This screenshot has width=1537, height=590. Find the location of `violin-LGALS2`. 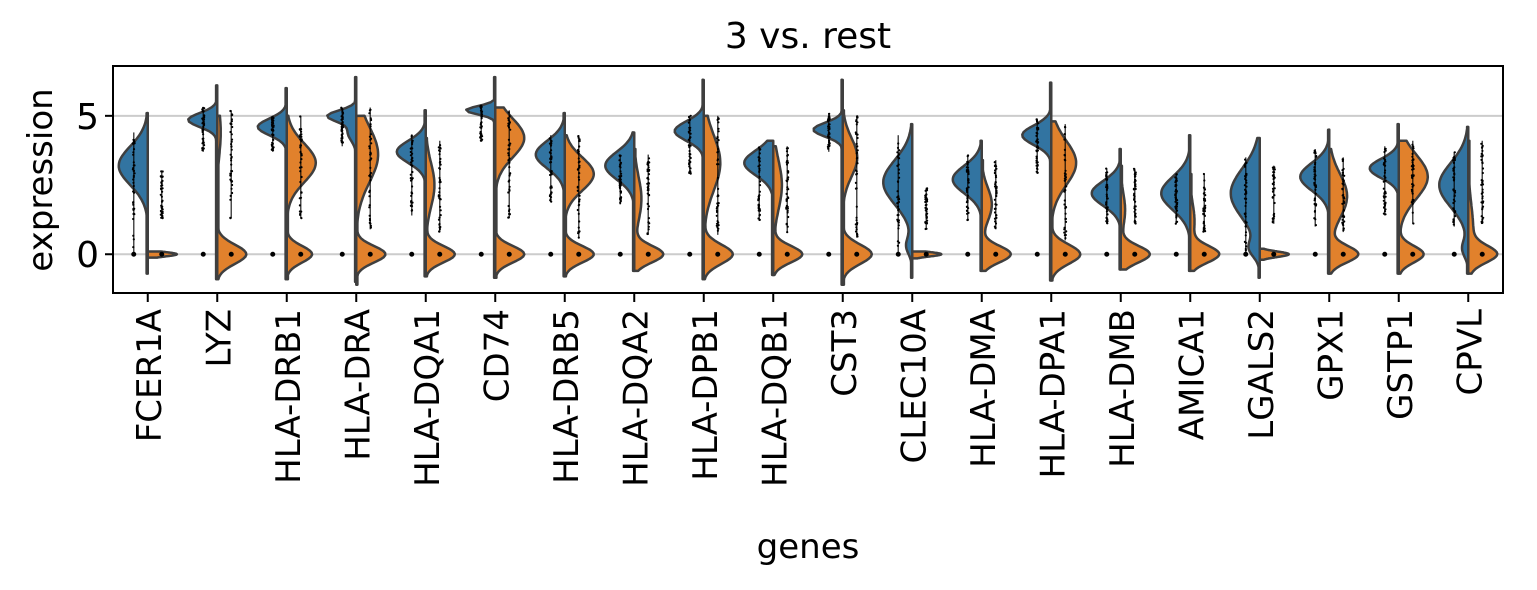

violin-LGALS2 is located at coordinates (1260, 208).